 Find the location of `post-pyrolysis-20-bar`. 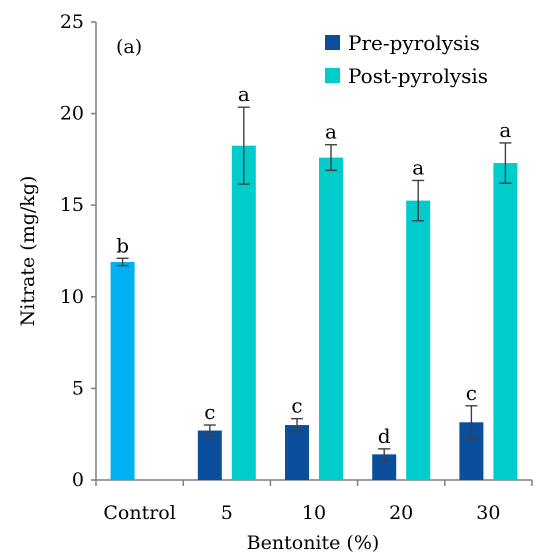

post-pyrolysis-20-bar is located at coordinates (418, 340).